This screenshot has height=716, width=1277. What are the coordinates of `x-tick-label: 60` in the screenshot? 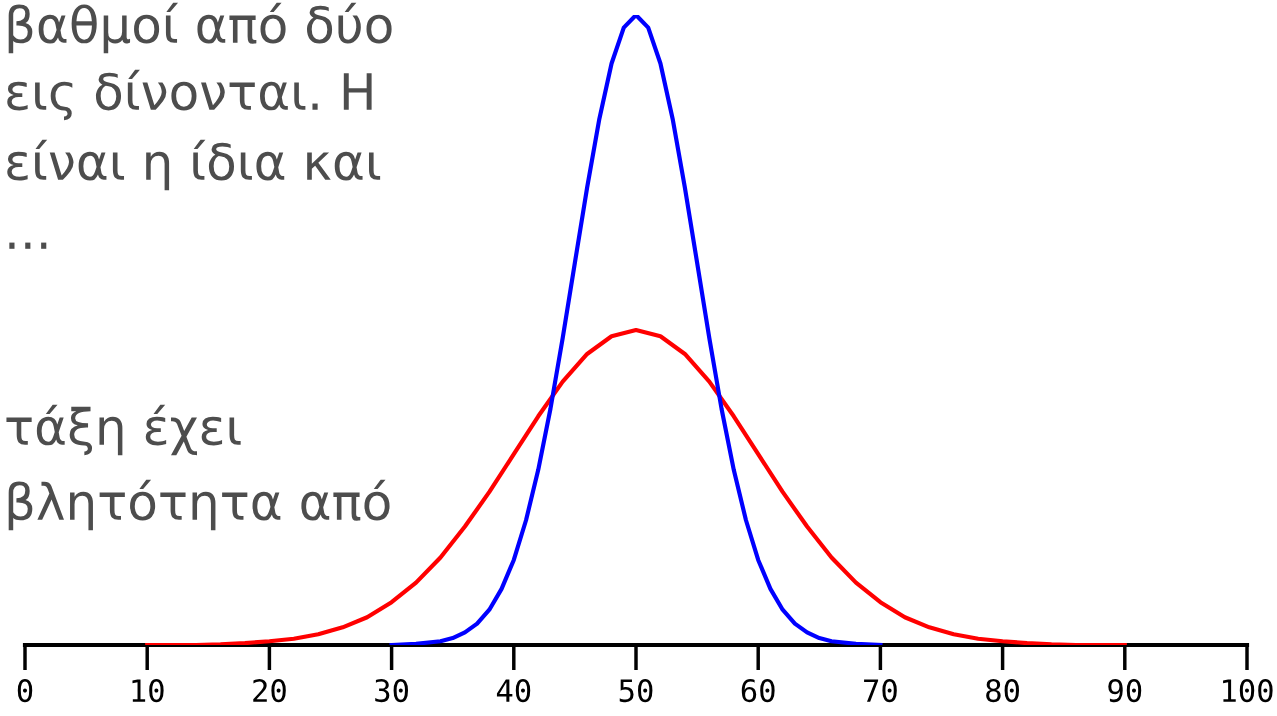 It's located at (758, 691).